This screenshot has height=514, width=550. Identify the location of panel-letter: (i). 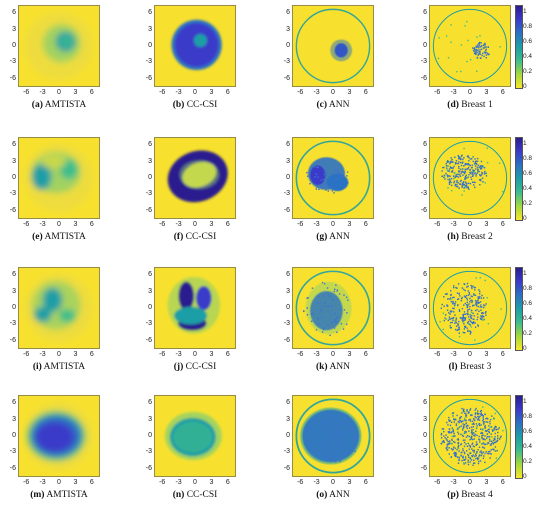
(37, 367).